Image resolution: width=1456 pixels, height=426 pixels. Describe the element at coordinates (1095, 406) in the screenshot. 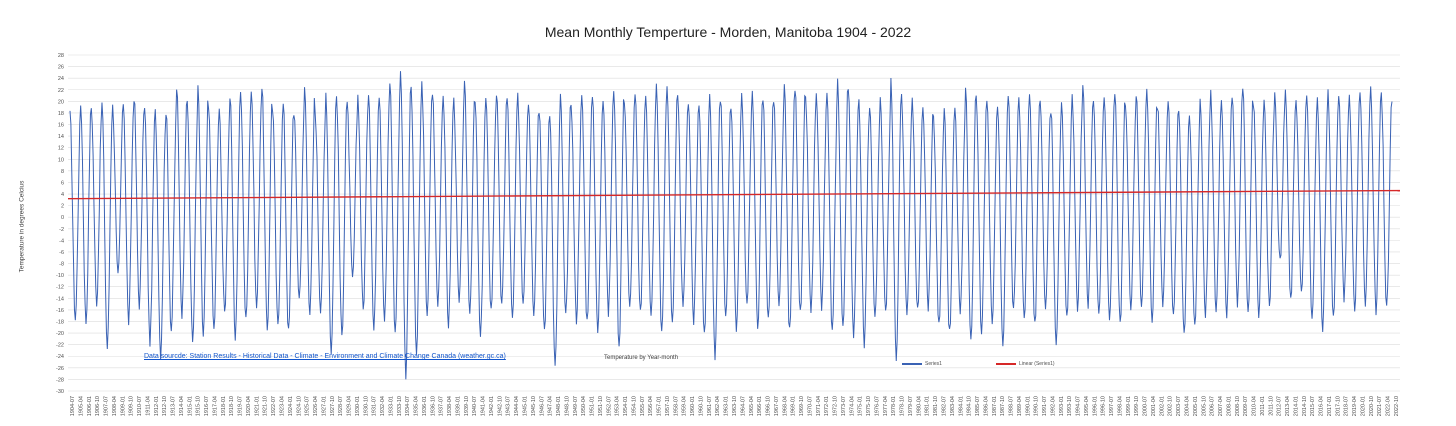

I see `x-tick-label: 1996-01` at that location.